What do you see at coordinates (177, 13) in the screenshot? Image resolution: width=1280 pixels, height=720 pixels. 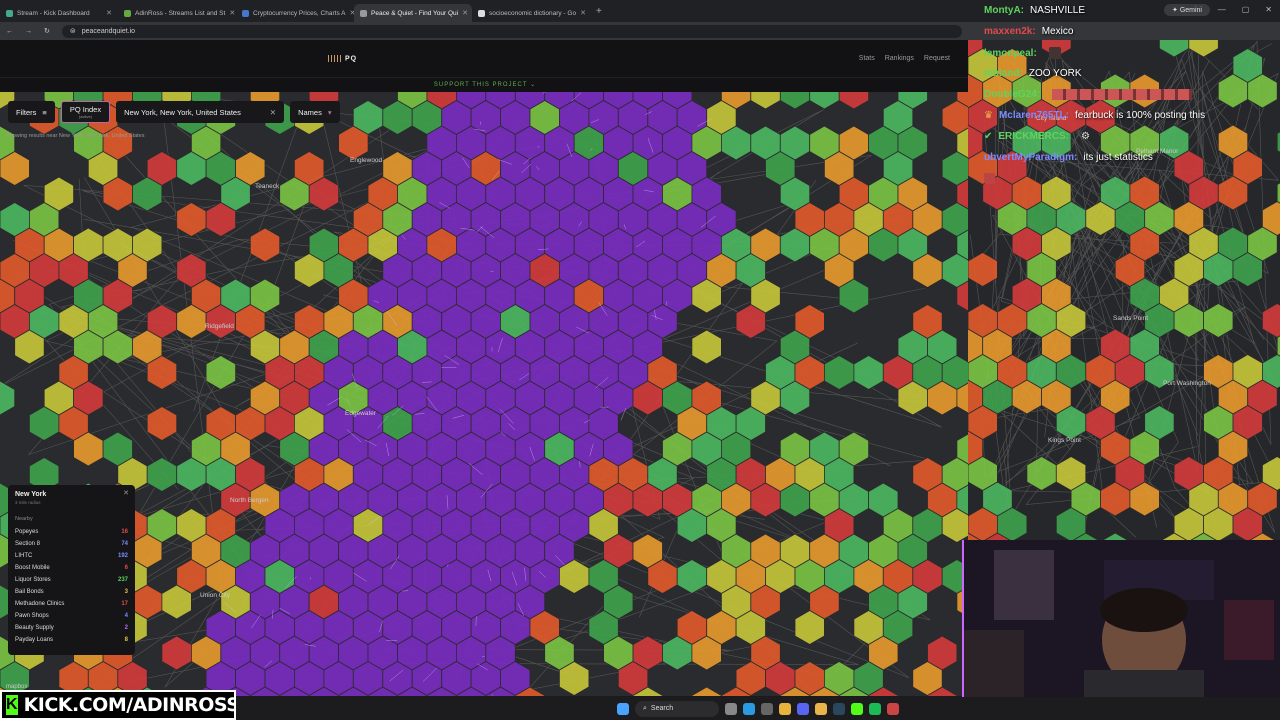 I see `browser-tab: AdinRoss - Streams List and St ✕` at bounding box center [177, 13].